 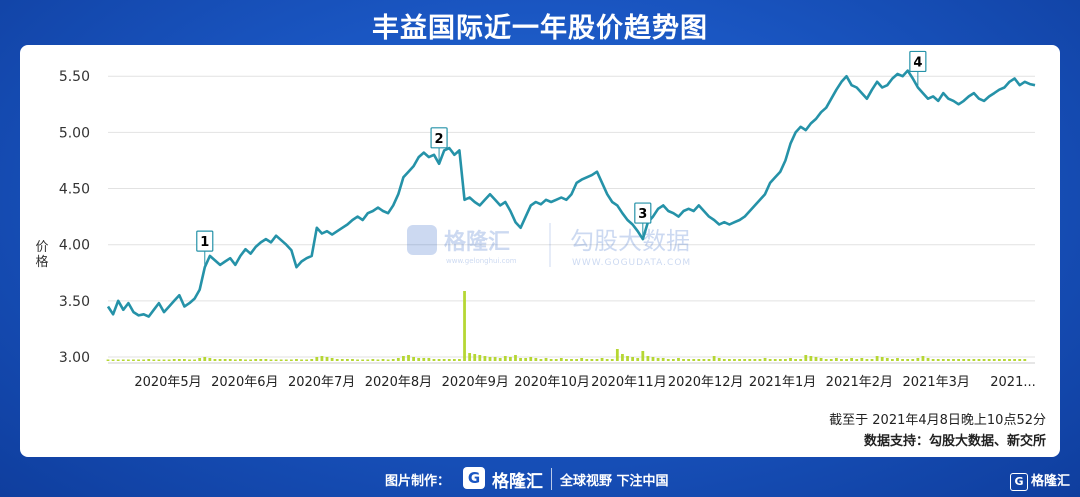 What do you see at coordinates (475, 382) in the screenshot?
I see `x-tick-label: 2020年9月` at bounding box center [475, 382].